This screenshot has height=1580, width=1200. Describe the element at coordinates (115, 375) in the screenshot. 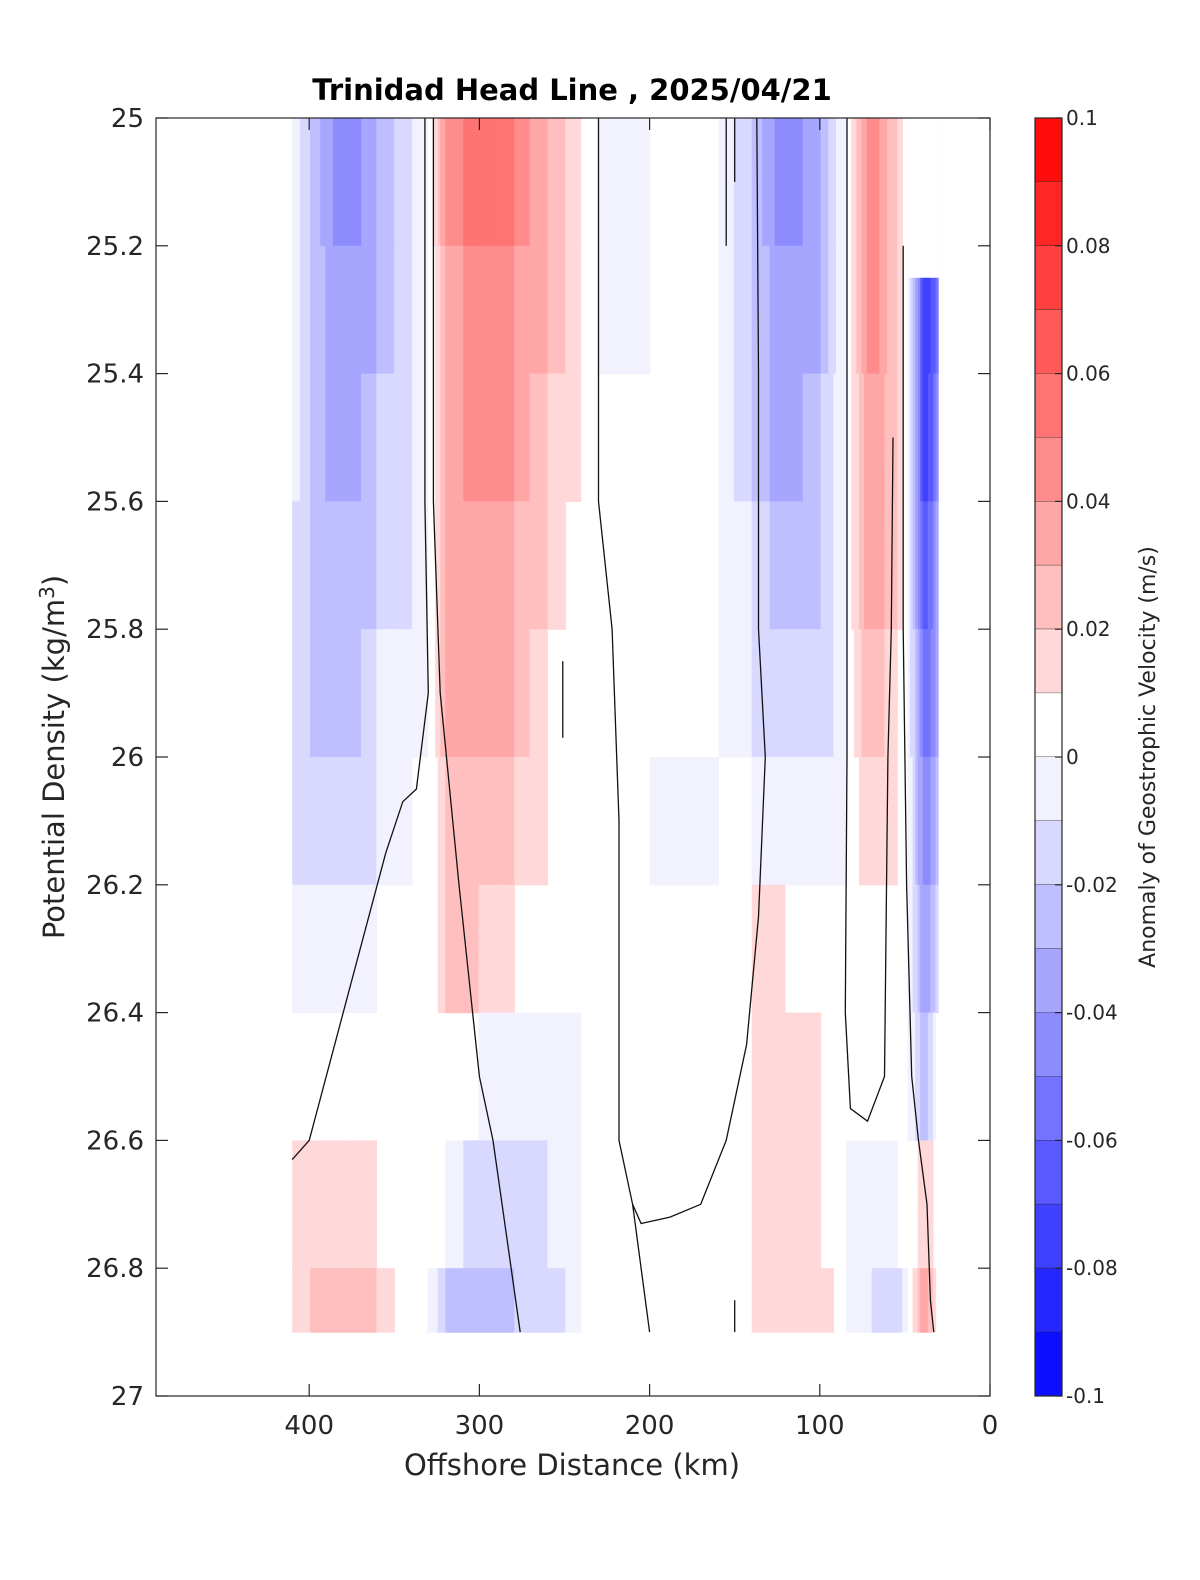

I see `y-tick-label: 25.4` at that location.